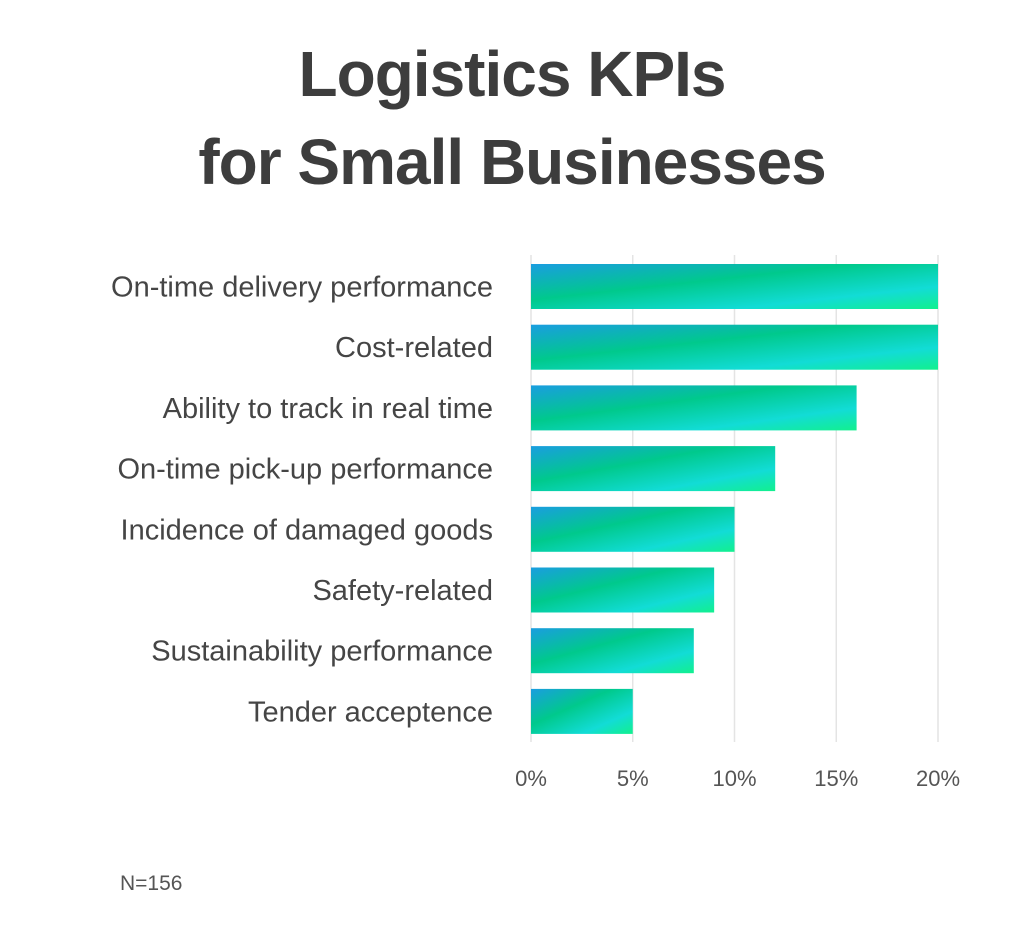 The height and width of the screenshot is (926, 1024). I want to click on x-tick-label: 5%, so click(633, 778).